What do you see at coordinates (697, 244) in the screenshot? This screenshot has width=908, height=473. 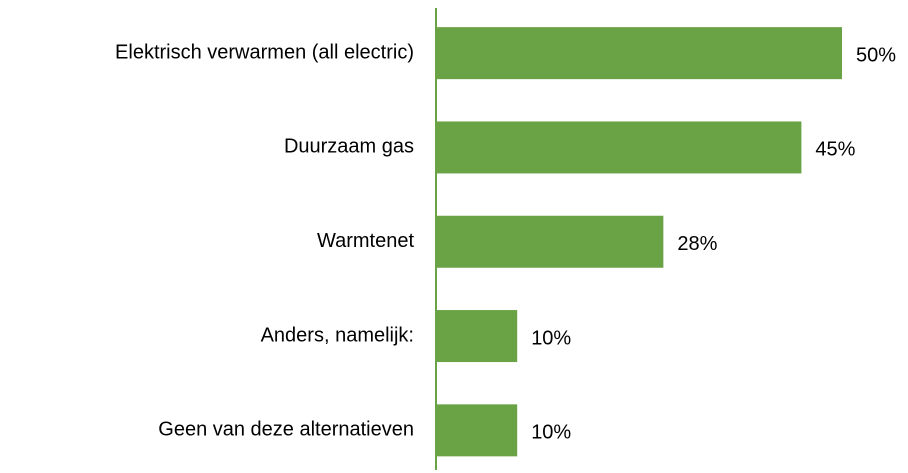 I see `value-label: 28%` at bounding box center [697, 244].